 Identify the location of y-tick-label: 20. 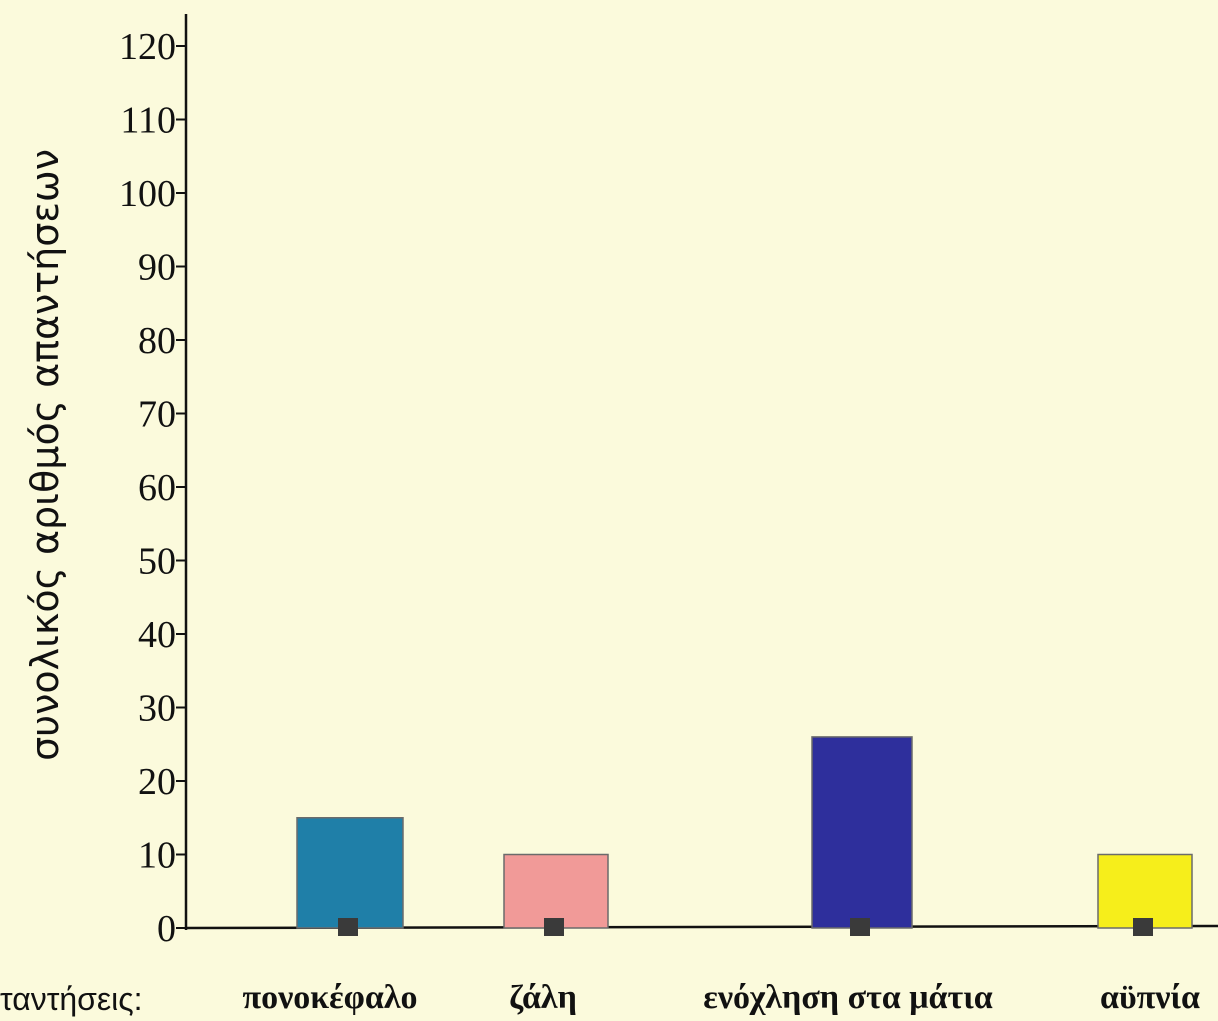
(157, 782).